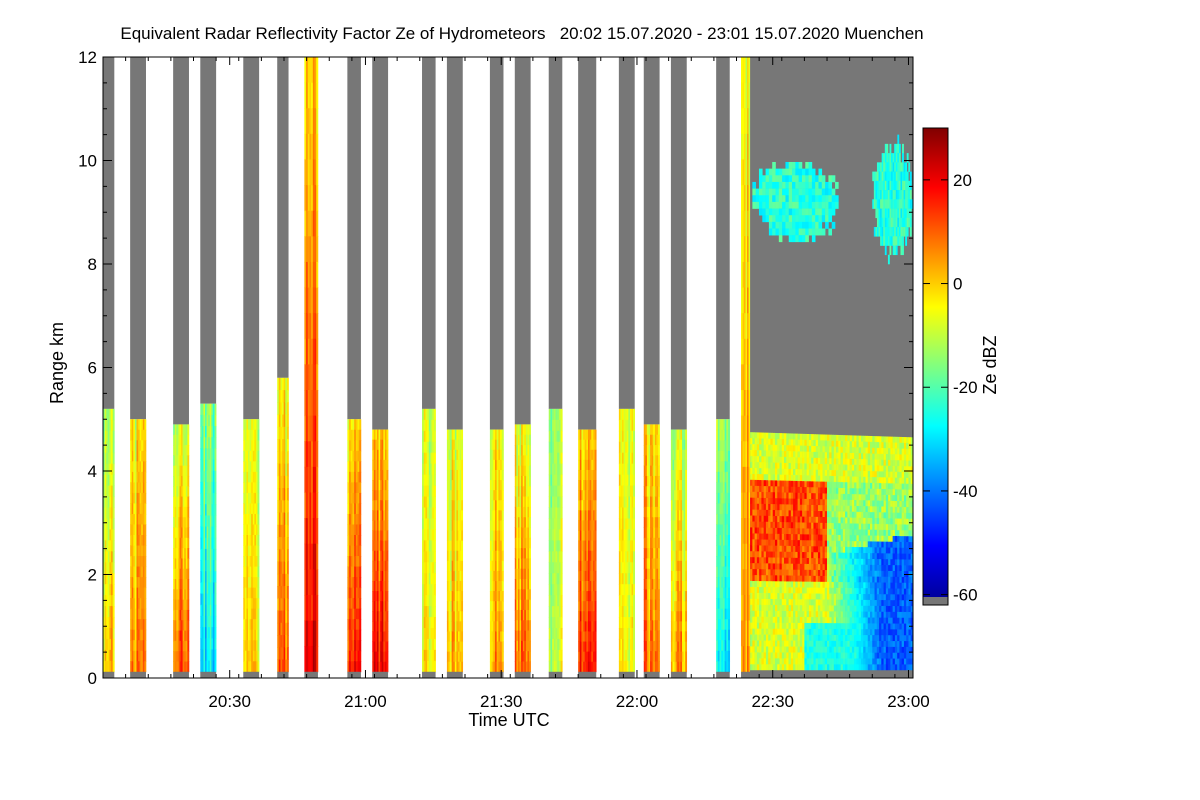  Describe the element at coordinates (965, 491) in the screenshot. I see `colorbar-tick-label: -40` at that location.